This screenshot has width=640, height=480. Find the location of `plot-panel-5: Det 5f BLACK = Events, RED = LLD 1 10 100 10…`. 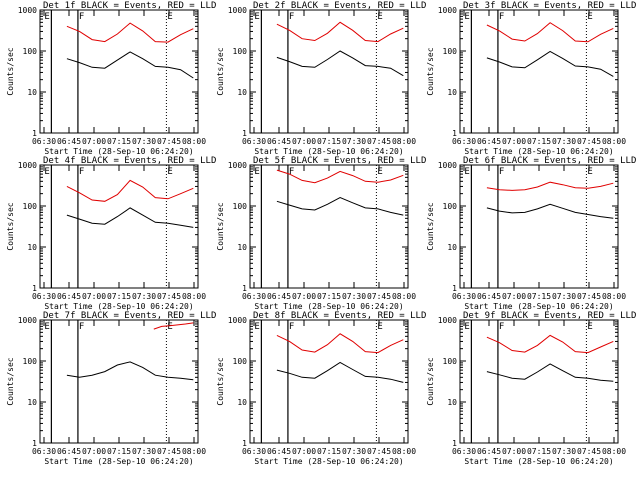

plot-panel-5: Det 5f BLACK = Events, RED = LLD 1 10 100 10… is located at coordinates (321, 233).